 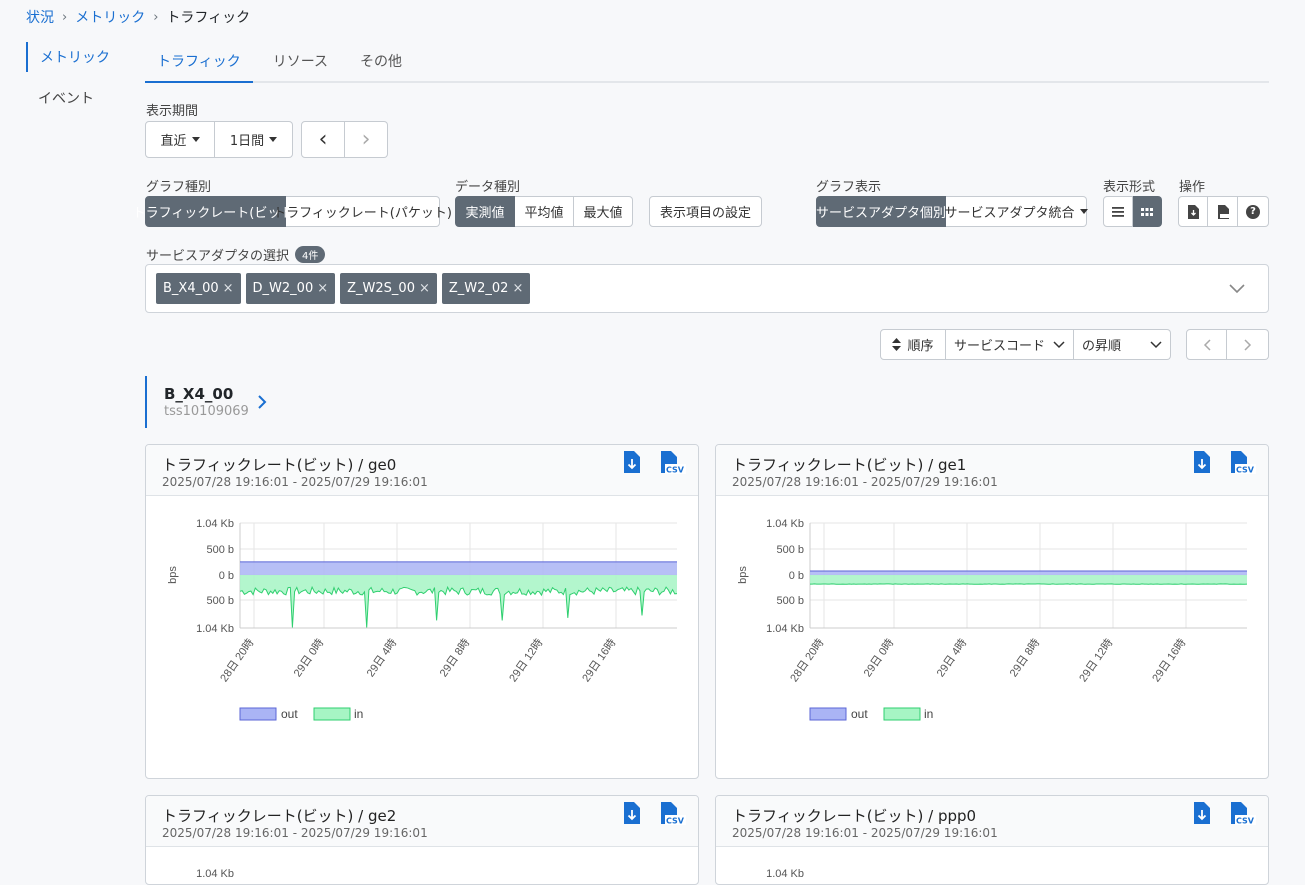 I want to click on sort-field-label: サービスコード, so click(x=999, y=344).